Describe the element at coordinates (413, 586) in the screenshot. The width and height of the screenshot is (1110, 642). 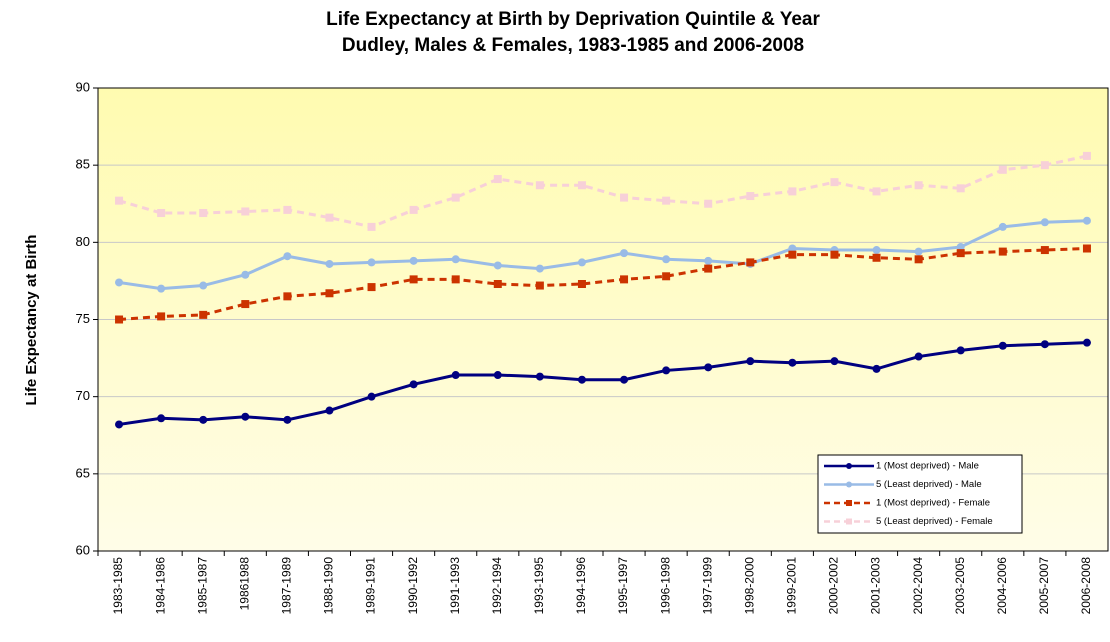
I see `x-tick-label: 1990-1992` at that location.